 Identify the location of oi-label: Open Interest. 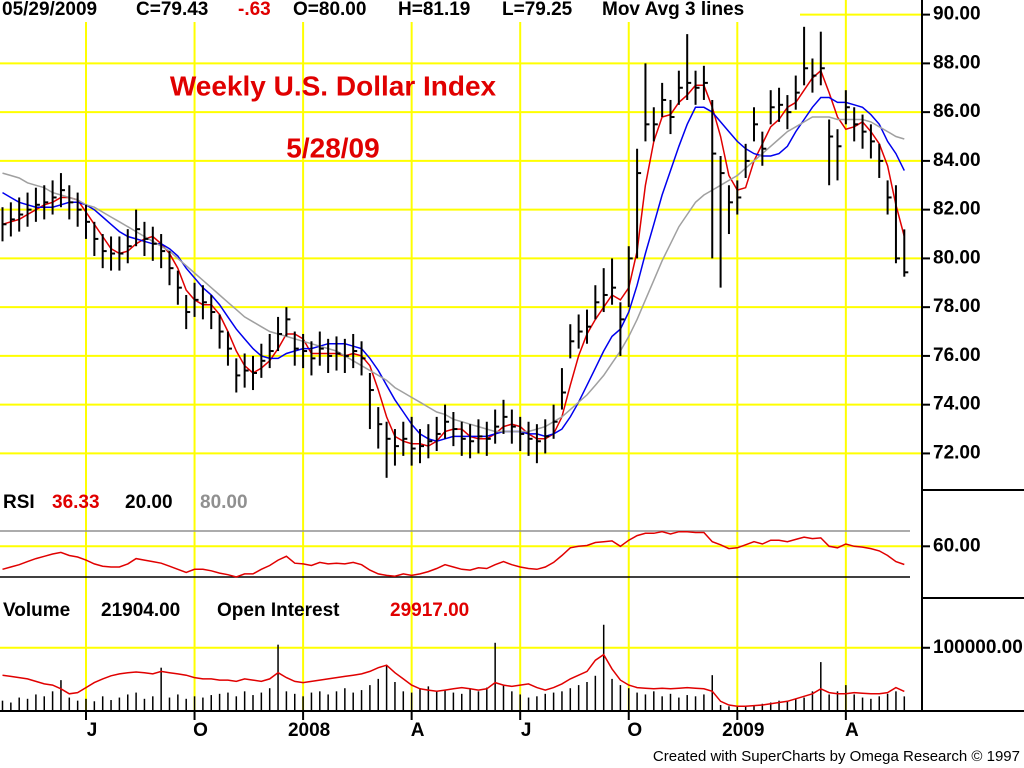
(278, 610).